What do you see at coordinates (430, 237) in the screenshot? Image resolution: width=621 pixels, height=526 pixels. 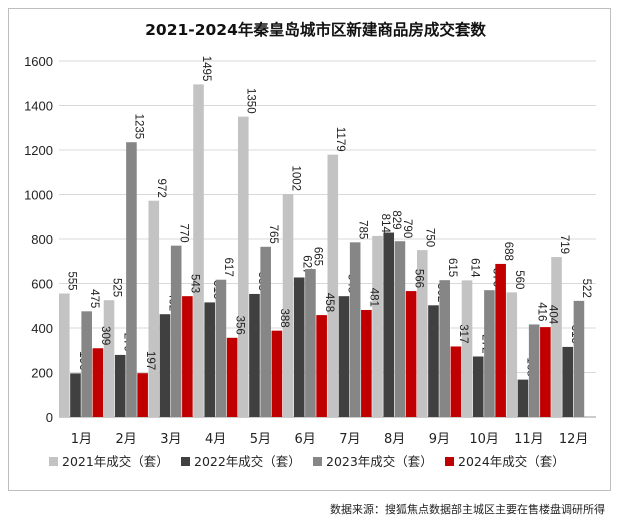 I see `data-label: 750` at bounding box center [430, 237].